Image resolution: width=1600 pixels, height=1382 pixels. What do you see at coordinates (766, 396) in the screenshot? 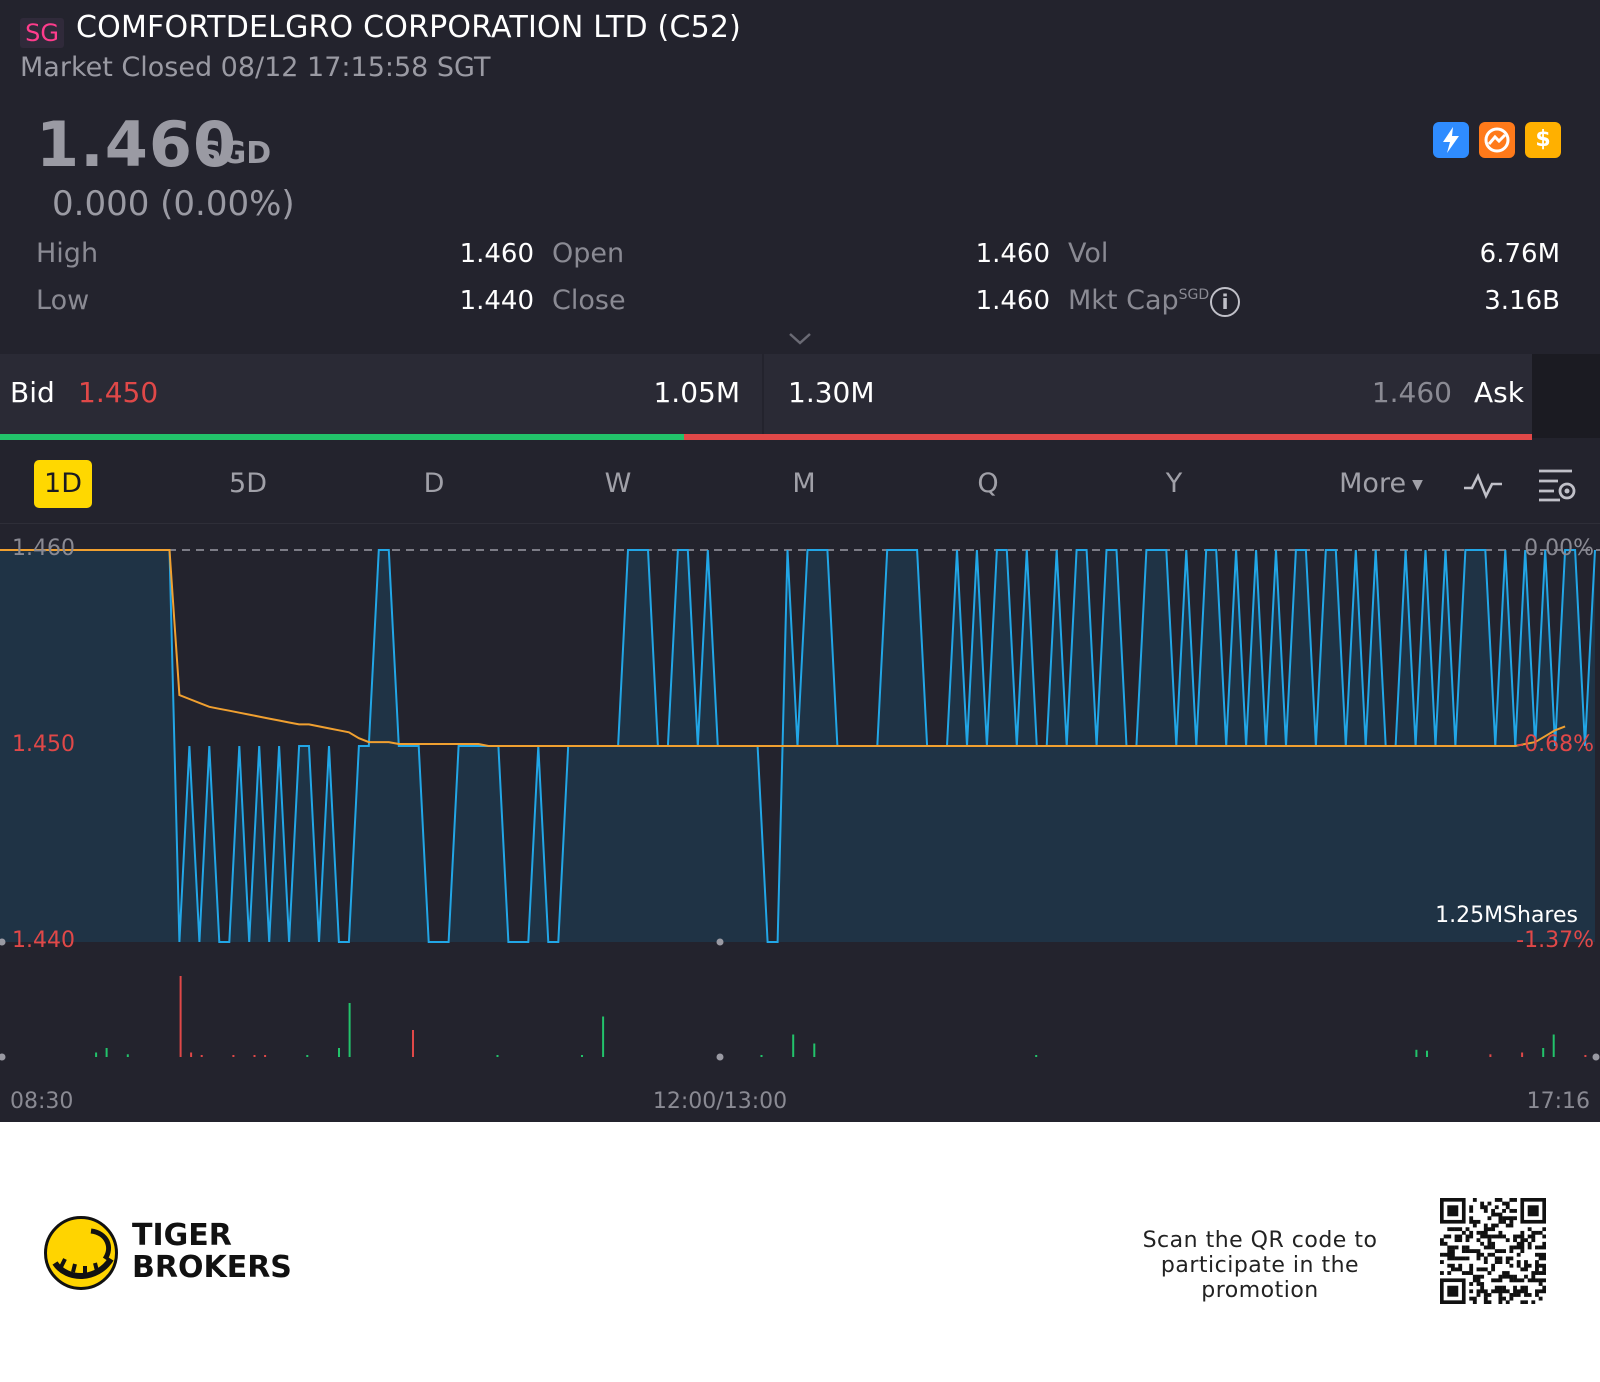
I see `order-book-bar: Bid 1.450 1.05M 1.30M 1.460 Ask` at bounding box center [766, 396].